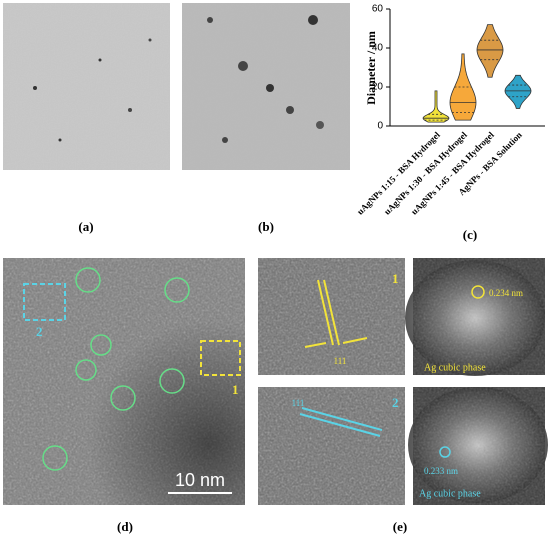 The width and height of the screenshot is (550, 545). Describe the element at coordinates (371, 68) in the screenshot. I see `y-axis-label: Diameter / nm` at that location.